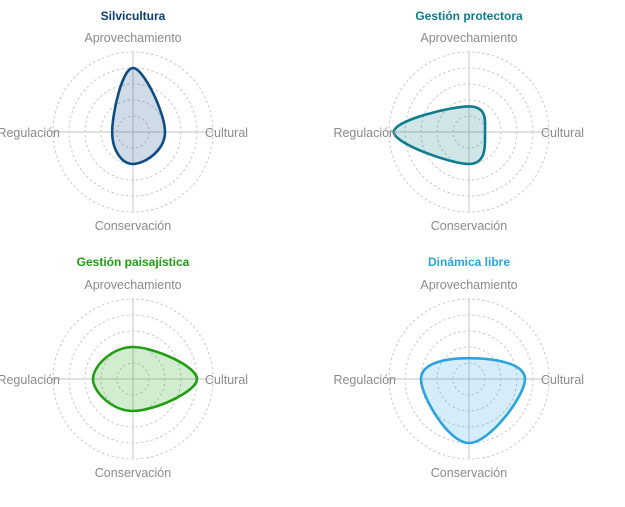 Image resolution: width=625 pixels, height=507 pixels. What do you see at coordinates (133, 262) in the screenshot?
I see `chart-title: Gestión paisajística` at bounding box center [133, 262].